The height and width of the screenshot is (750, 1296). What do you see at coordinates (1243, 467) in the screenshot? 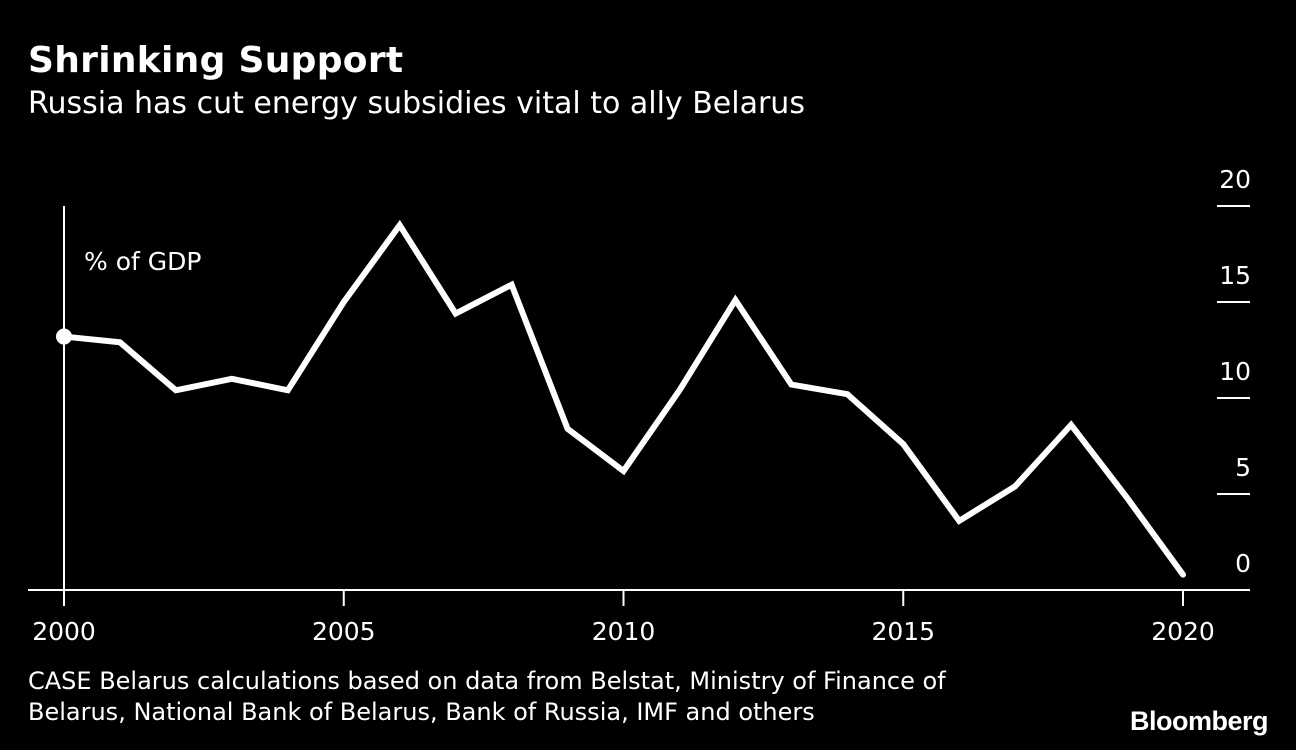
I see `y-tick-label: 5` at bounding box center [1243, 467].